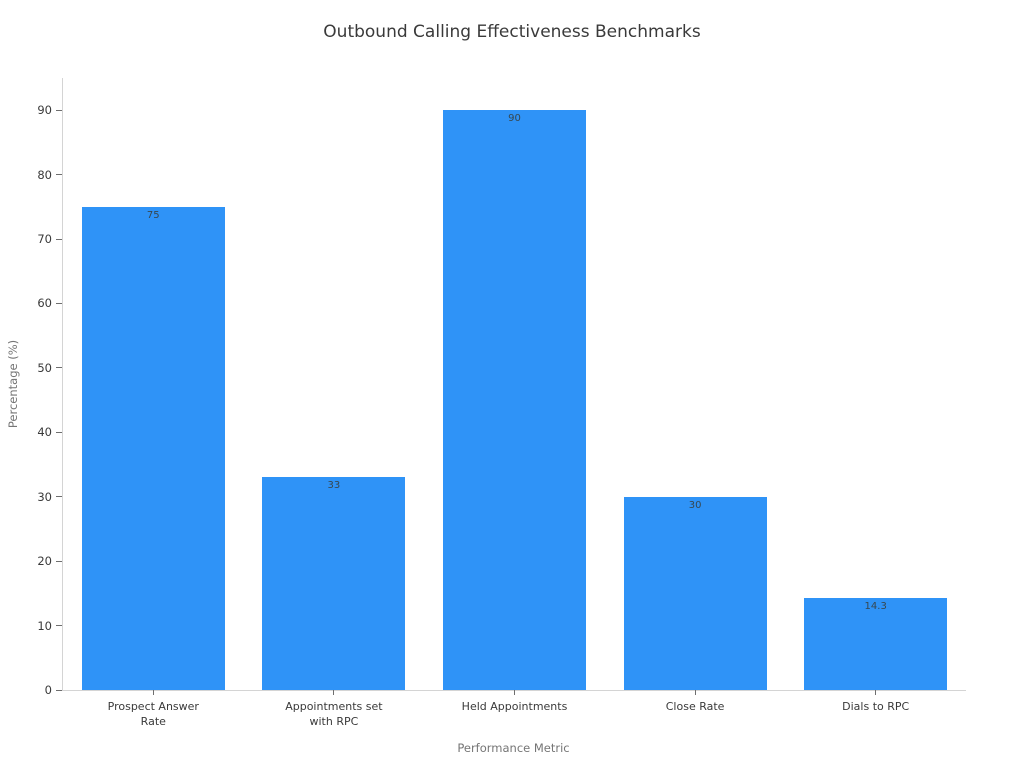 Image resolution: width=1024 pixels, height=768 pixels. Describe the element at coordinates (48, 690) in the screenshot. I see `y-axis-tick-label: 0` at that location.